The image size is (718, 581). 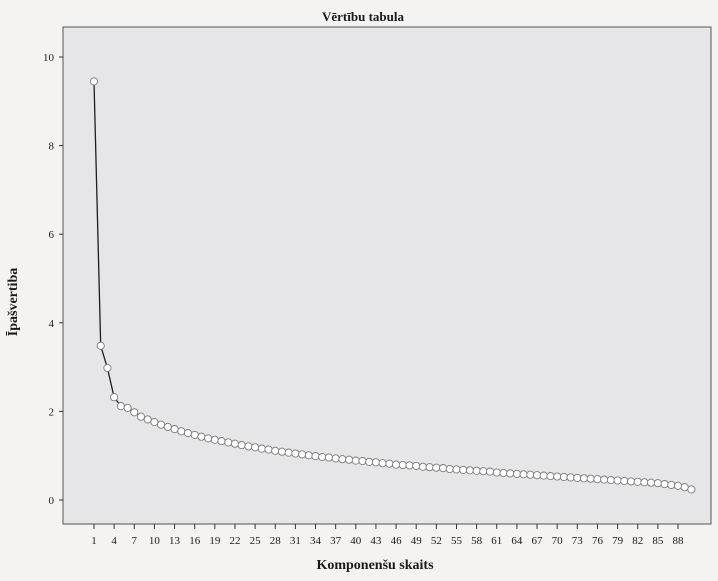 What do you see at coordinates (256, 541) in the screenshot?
I see `x-tick-label: 25` at bounding box center [256, 541].